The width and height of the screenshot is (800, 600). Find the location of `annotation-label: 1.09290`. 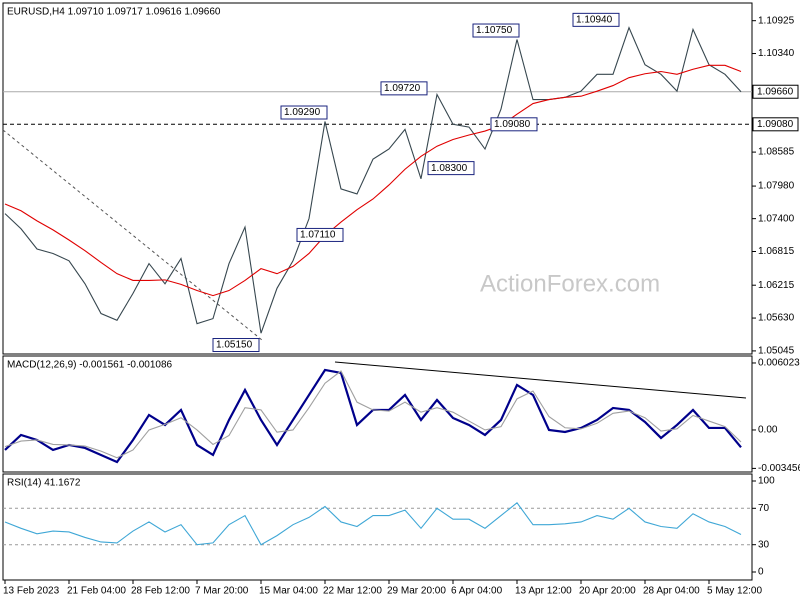

annotation-label: 1.09290 is located at coordinates (302, 112).